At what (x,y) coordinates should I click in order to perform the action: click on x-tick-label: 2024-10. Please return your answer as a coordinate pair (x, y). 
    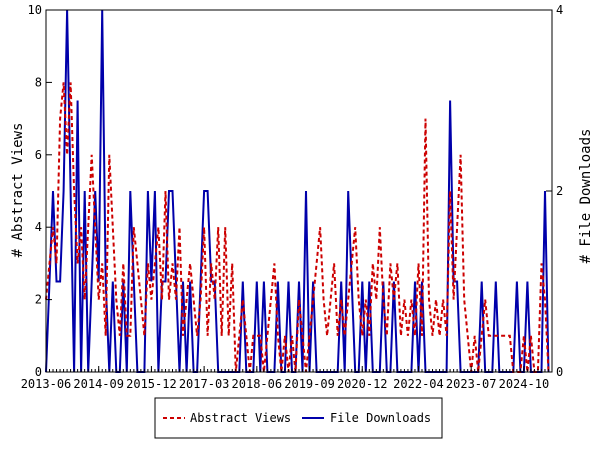
    Looking at the image, I should click on (524, 384).